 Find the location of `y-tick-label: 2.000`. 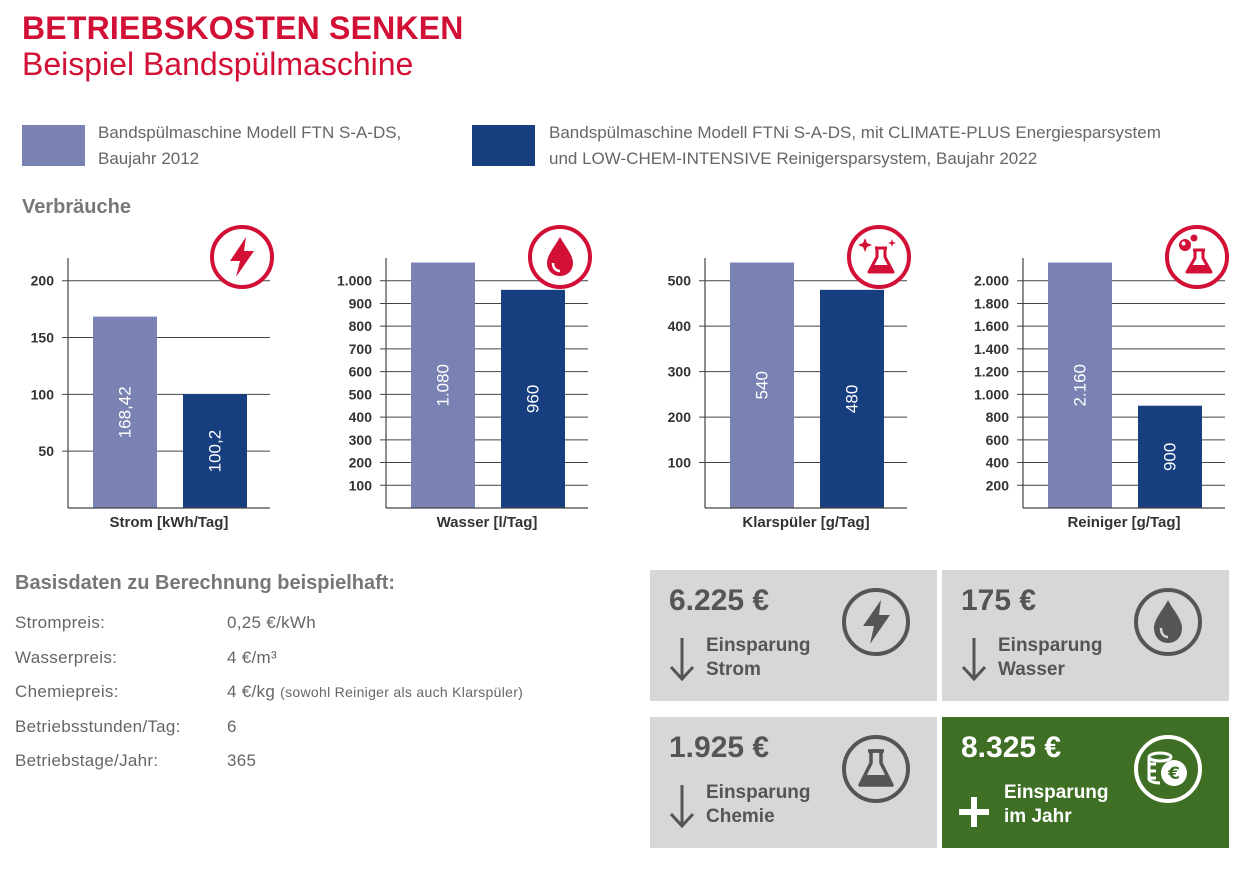

y-tick-label: 2.000 is located at coordinates (991, 281).